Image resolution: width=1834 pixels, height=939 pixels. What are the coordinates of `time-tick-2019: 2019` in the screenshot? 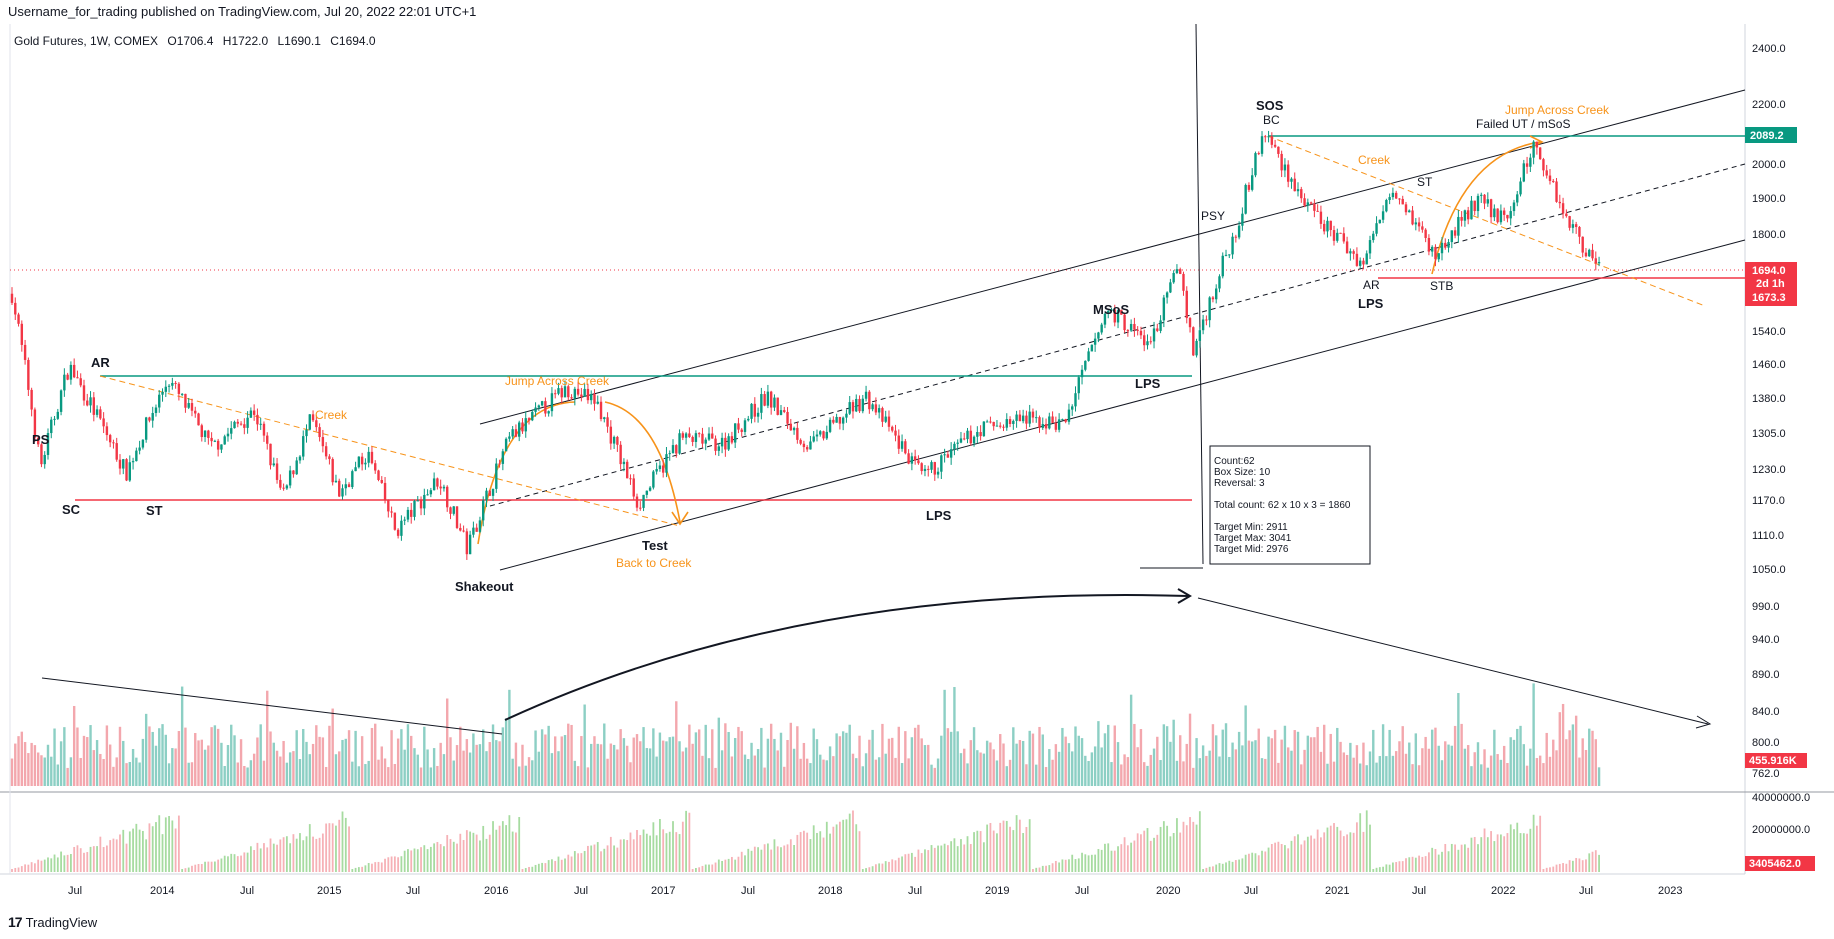 It's located at (997, 891).